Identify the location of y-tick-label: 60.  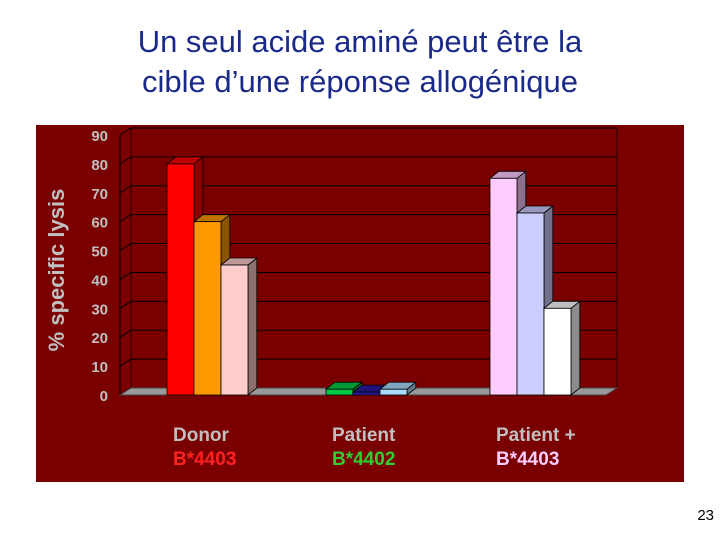
(99, 223).